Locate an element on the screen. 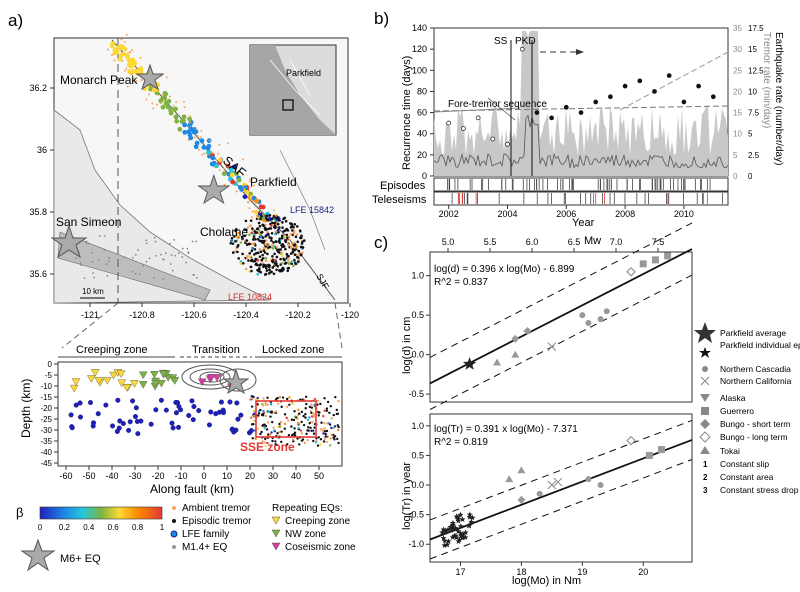  monarch-star-icon is located at coordinates (150, 77).